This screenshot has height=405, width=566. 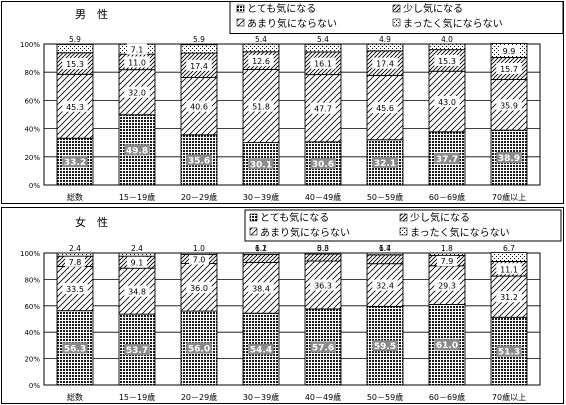 What do you see at coordinates (261, 107) in the screenshot?
I see `data-label: 51.8` at bounding box center [261, 107].